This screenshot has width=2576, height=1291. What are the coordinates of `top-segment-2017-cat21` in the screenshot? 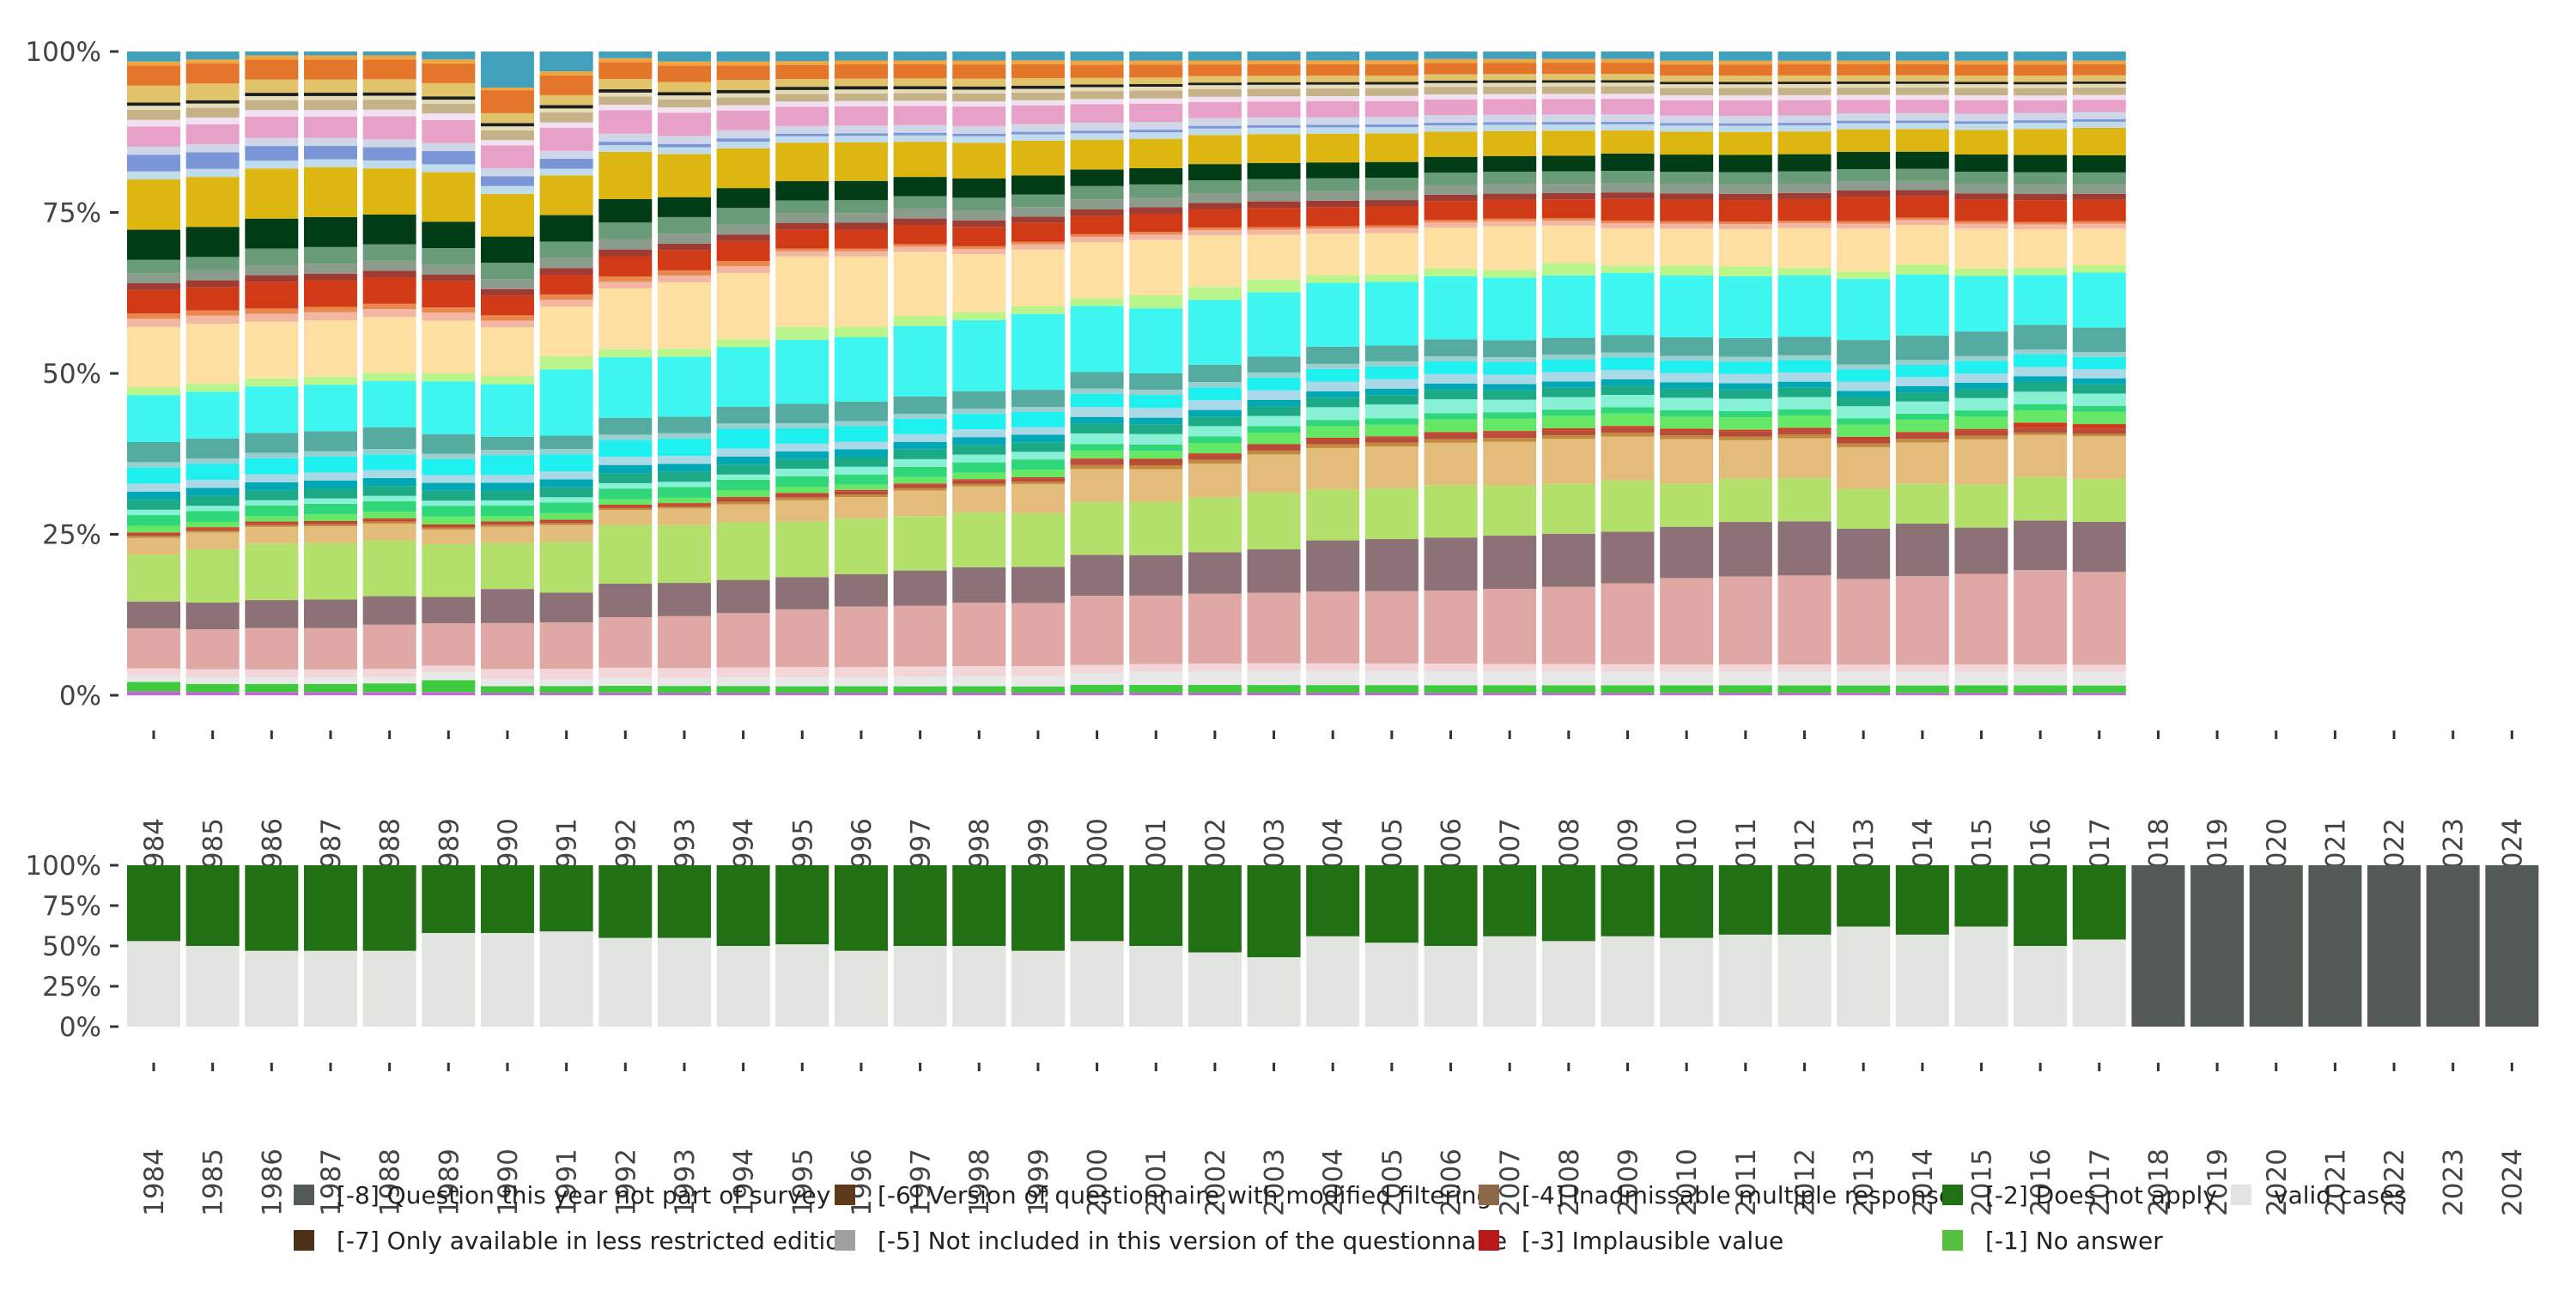 It's located at (2099, 300).